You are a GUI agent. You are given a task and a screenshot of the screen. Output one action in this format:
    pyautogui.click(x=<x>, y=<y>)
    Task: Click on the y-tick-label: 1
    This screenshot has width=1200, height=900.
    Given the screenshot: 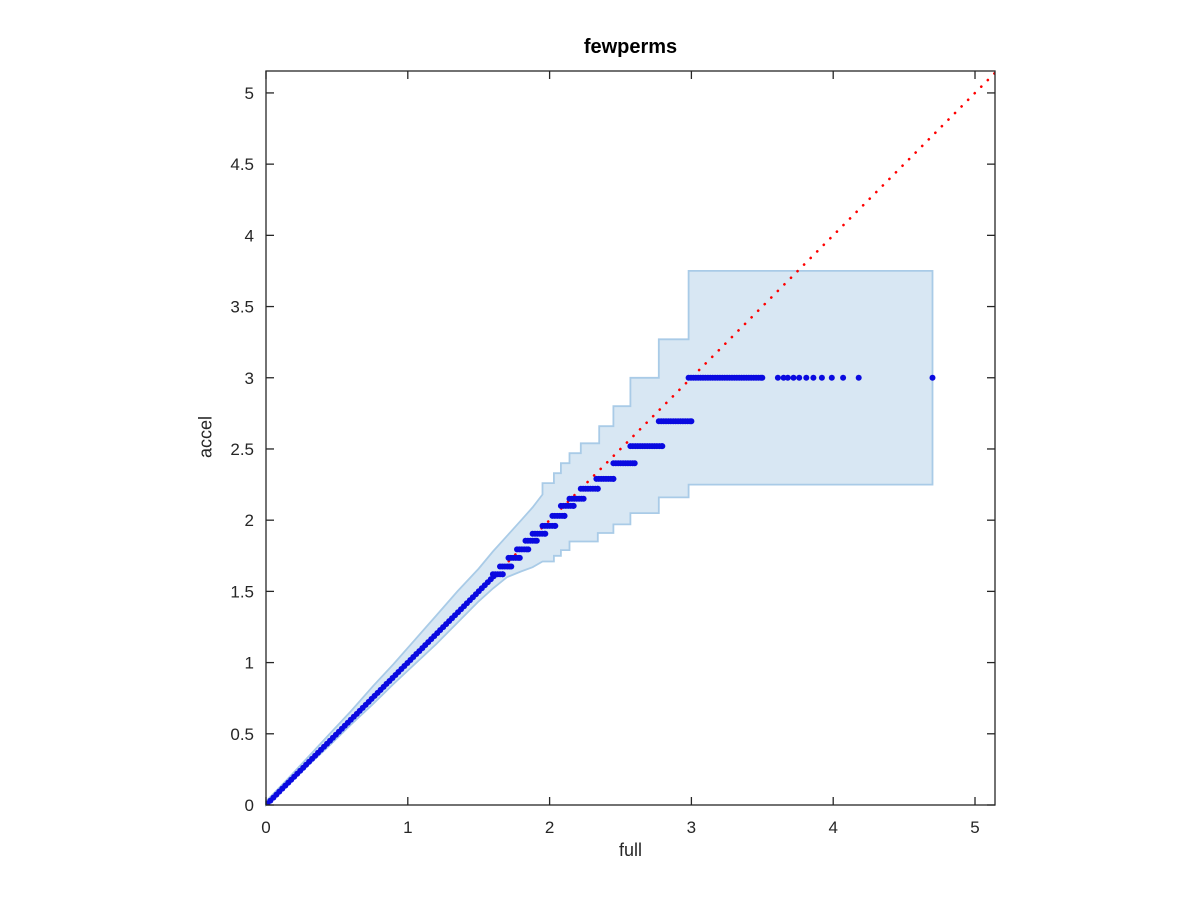 What is the action you would take?
    pyautogui.click(x=249, y=663)
    